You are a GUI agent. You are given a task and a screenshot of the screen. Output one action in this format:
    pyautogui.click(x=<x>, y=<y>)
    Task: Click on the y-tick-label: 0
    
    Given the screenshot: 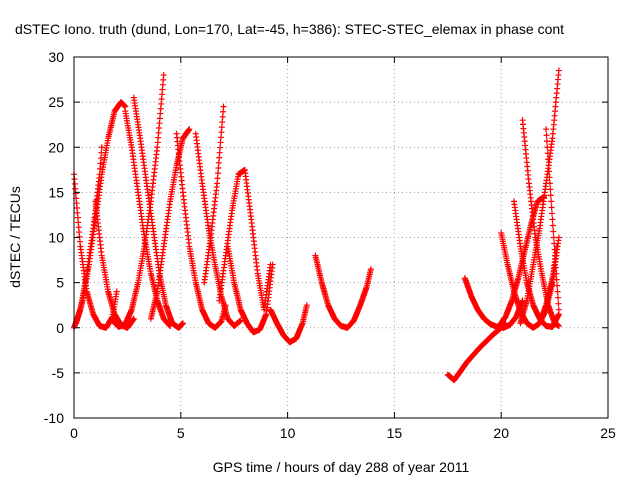 What is the action you would take?
    pyautogui.click(x=60, y=328)
    